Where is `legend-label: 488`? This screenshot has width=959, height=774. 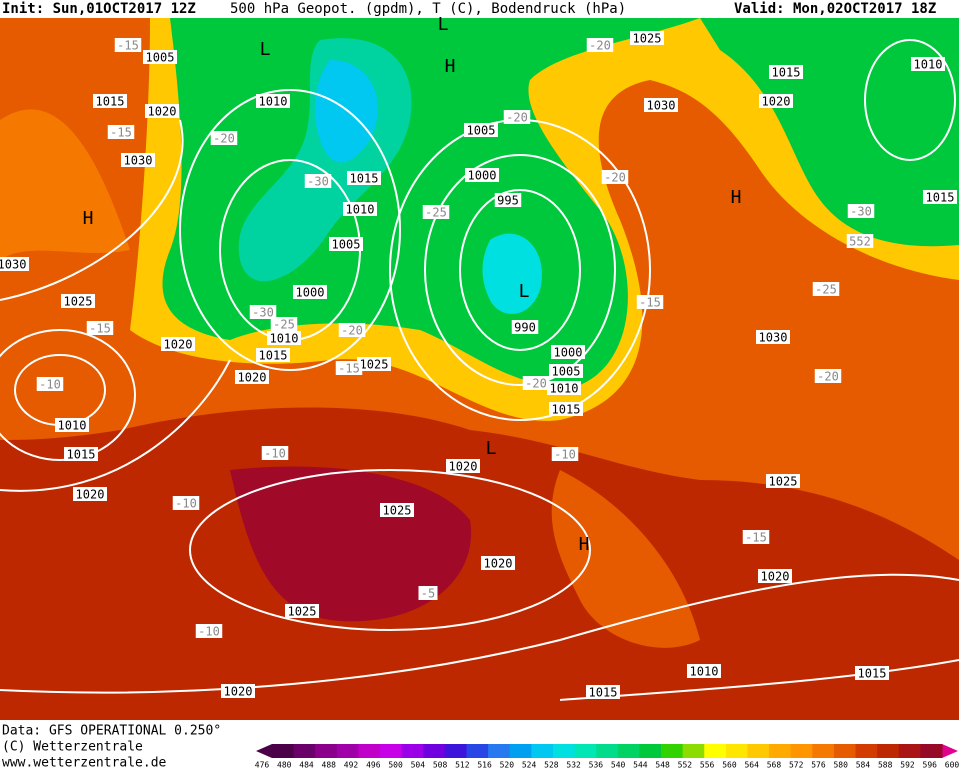
legend-label: 488 is located at coordinates (329, 765).